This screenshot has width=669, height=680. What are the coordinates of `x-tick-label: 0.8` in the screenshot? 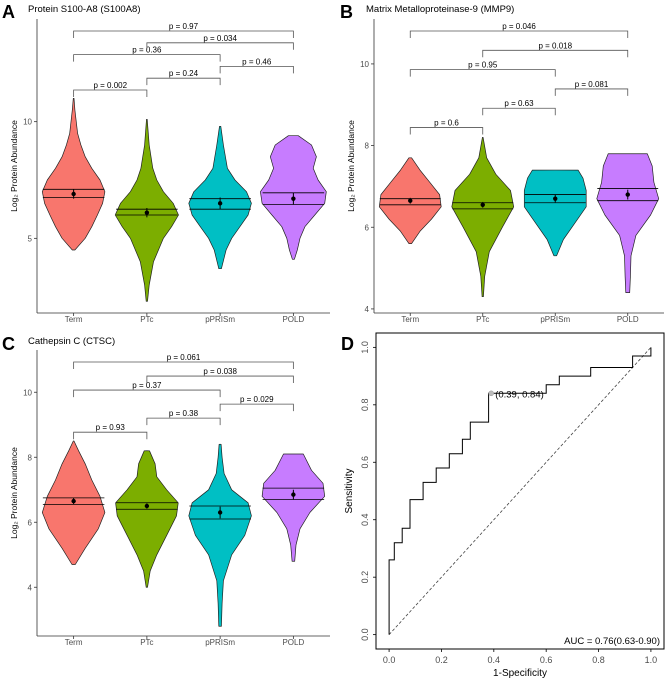 It's located at (598, 660).